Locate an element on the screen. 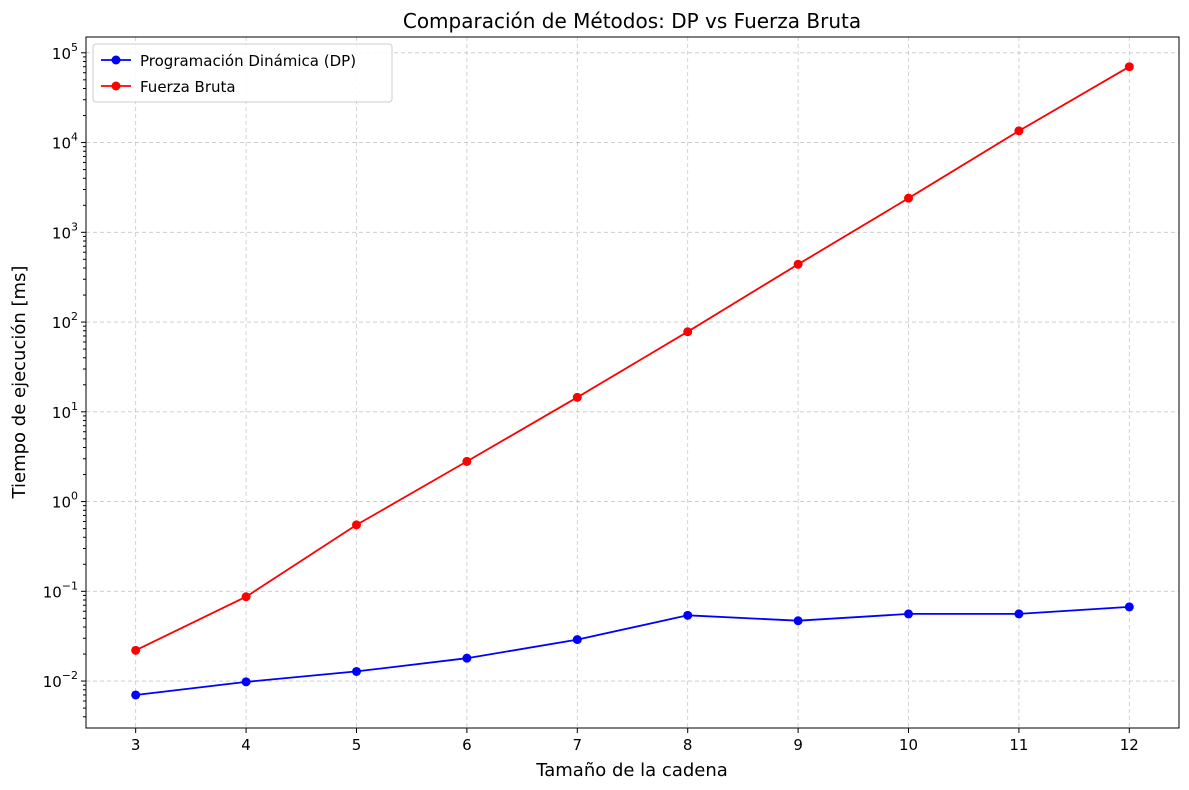 This screenshot has height=790, width=1189. x-tick-label: 10 is located at coordinates (908, 745).